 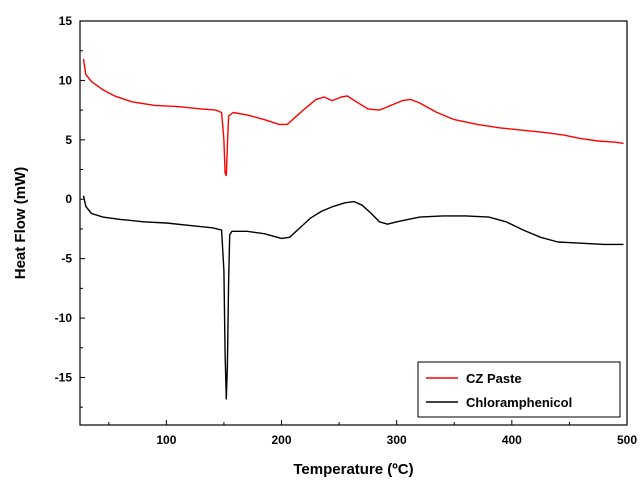 I want to click on y-axis-title: Heat Flow (mW), so click(x=20, y=223).